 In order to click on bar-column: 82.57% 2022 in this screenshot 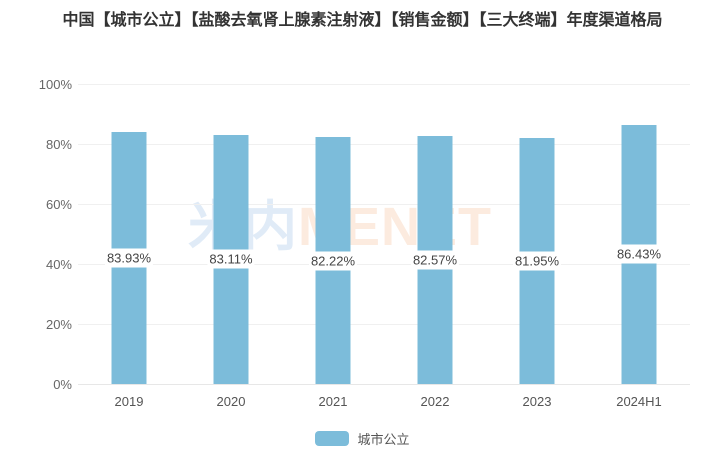, I will do `click(435, 246)`.